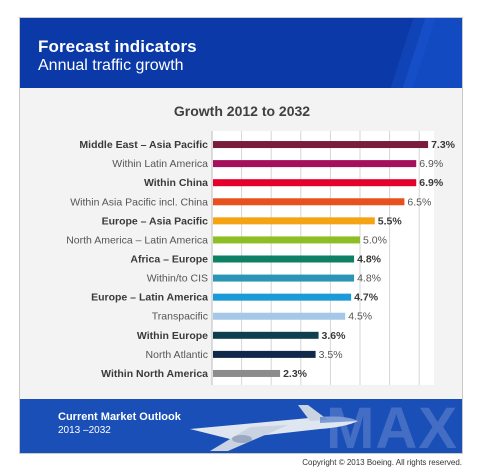 The image size is (482, 472). What do you see at coordinates (160, 164) in the screenshot?
I see `category-label: Within Latin America` at bounding box center [160, 164].